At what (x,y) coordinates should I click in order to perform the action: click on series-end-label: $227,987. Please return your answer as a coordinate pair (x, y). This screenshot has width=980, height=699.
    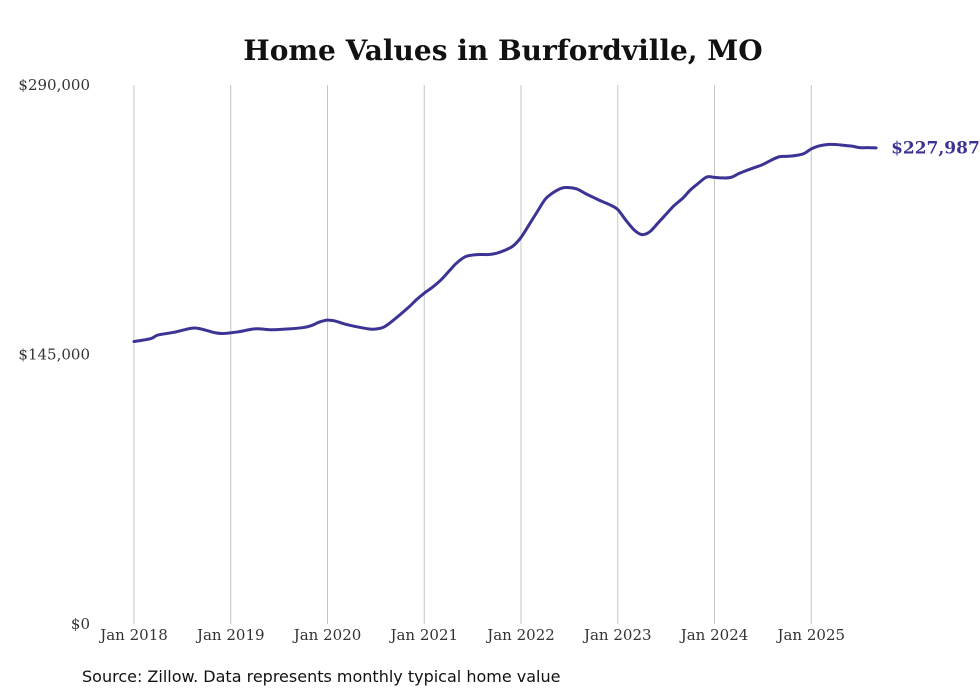
    Looking at the image, I should click on (935, 148).